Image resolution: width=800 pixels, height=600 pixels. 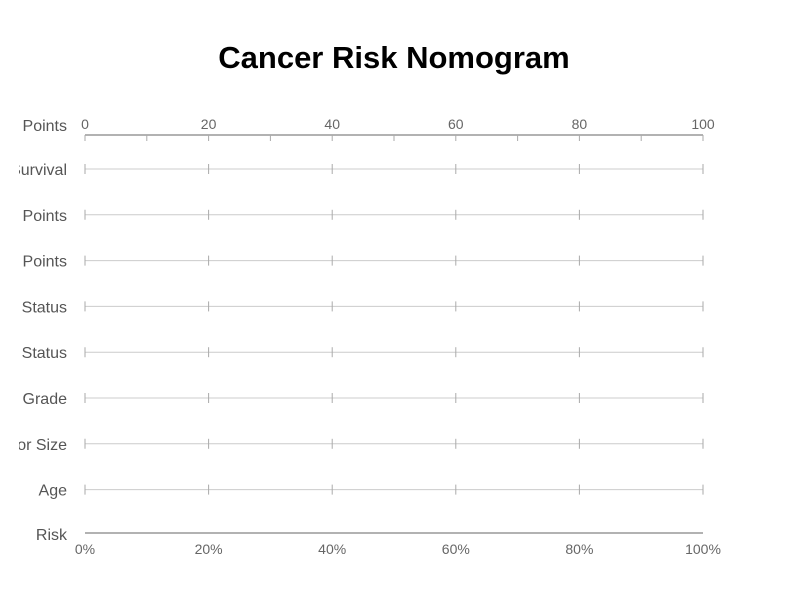 I want to click on risk-tick-label: 20%, so click(x=209, y=549).